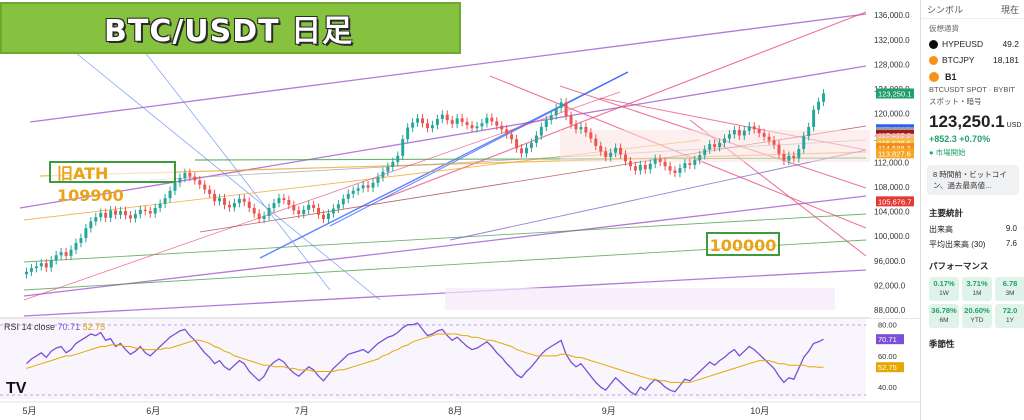 The width and height of the screenshot is (1024, 420). What do you see at coordinates (972, 44) in the screenshot?
I see `watchlist-item: HYPEUSD 49.2` at bounding box center [972, 44].